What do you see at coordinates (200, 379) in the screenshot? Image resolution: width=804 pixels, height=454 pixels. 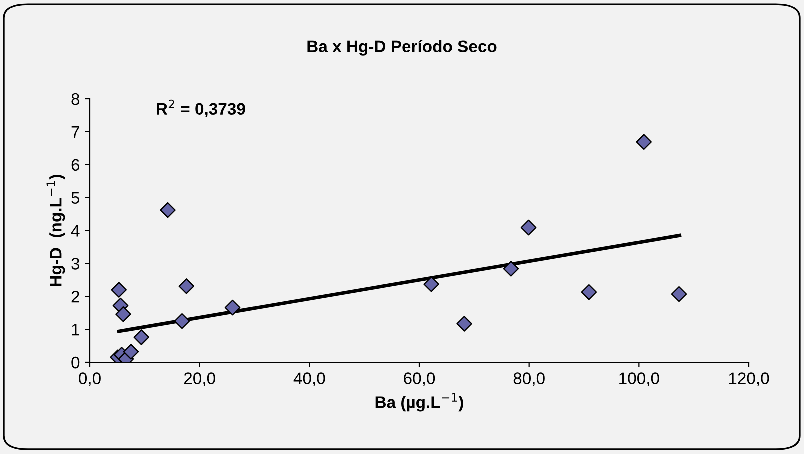 I see `x-tick-label: 20,0` at bounding box center [200, 379].